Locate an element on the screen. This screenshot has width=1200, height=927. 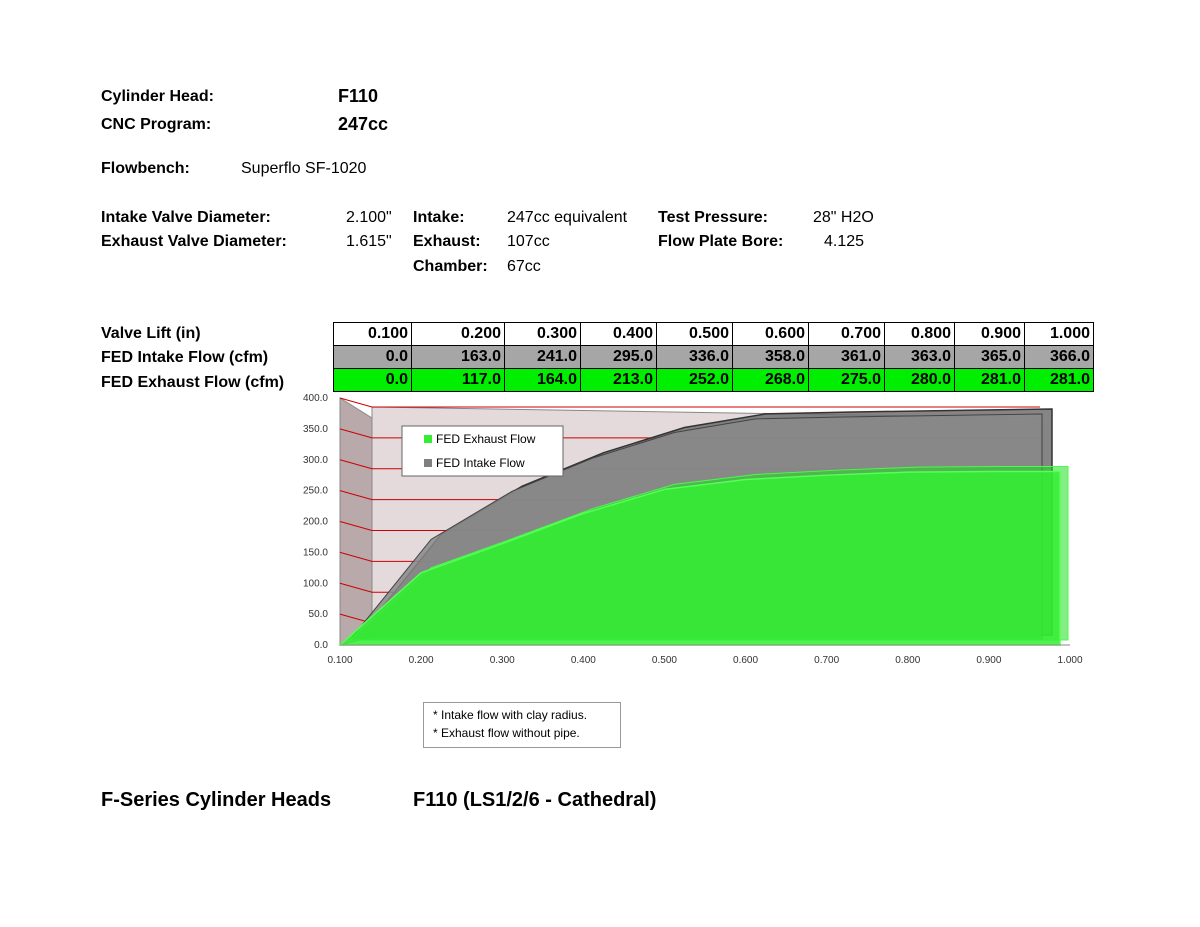
intake-cell: 363.0 is located at coordinates (919, 357).